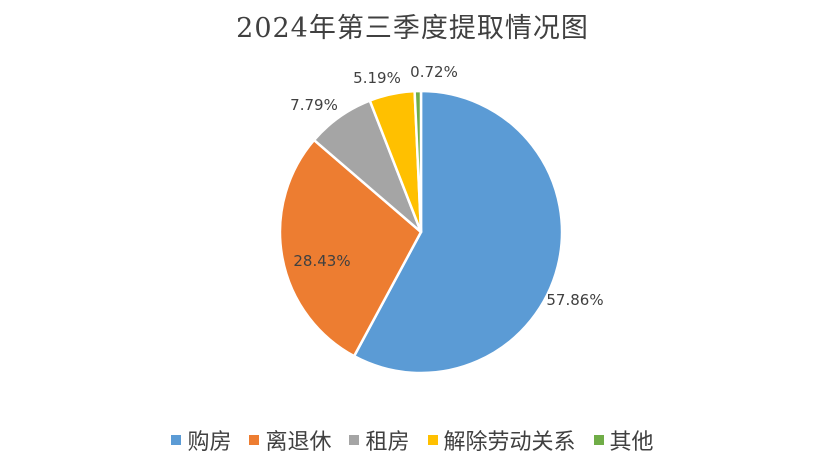 This screenshot has height=471, width=825. What do you see at coordinates (298, 442) in the screenshot?
I see `legend-label: 离退休` at bounding box center [298, 442].